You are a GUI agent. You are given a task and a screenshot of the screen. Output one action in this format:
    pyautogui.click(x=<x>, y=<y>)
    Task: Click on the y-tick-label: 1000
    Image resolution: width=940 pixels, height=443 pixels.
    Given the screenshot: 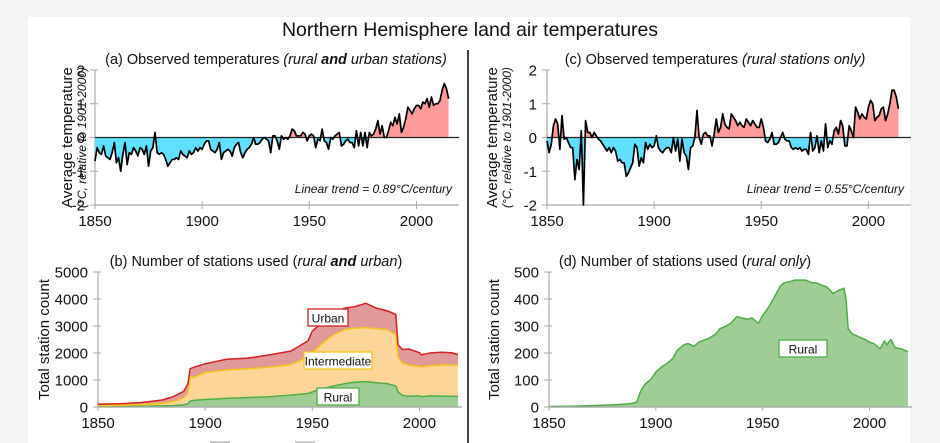 What is the action you would take?
    pyautogui.click(x=71, y=381)
    